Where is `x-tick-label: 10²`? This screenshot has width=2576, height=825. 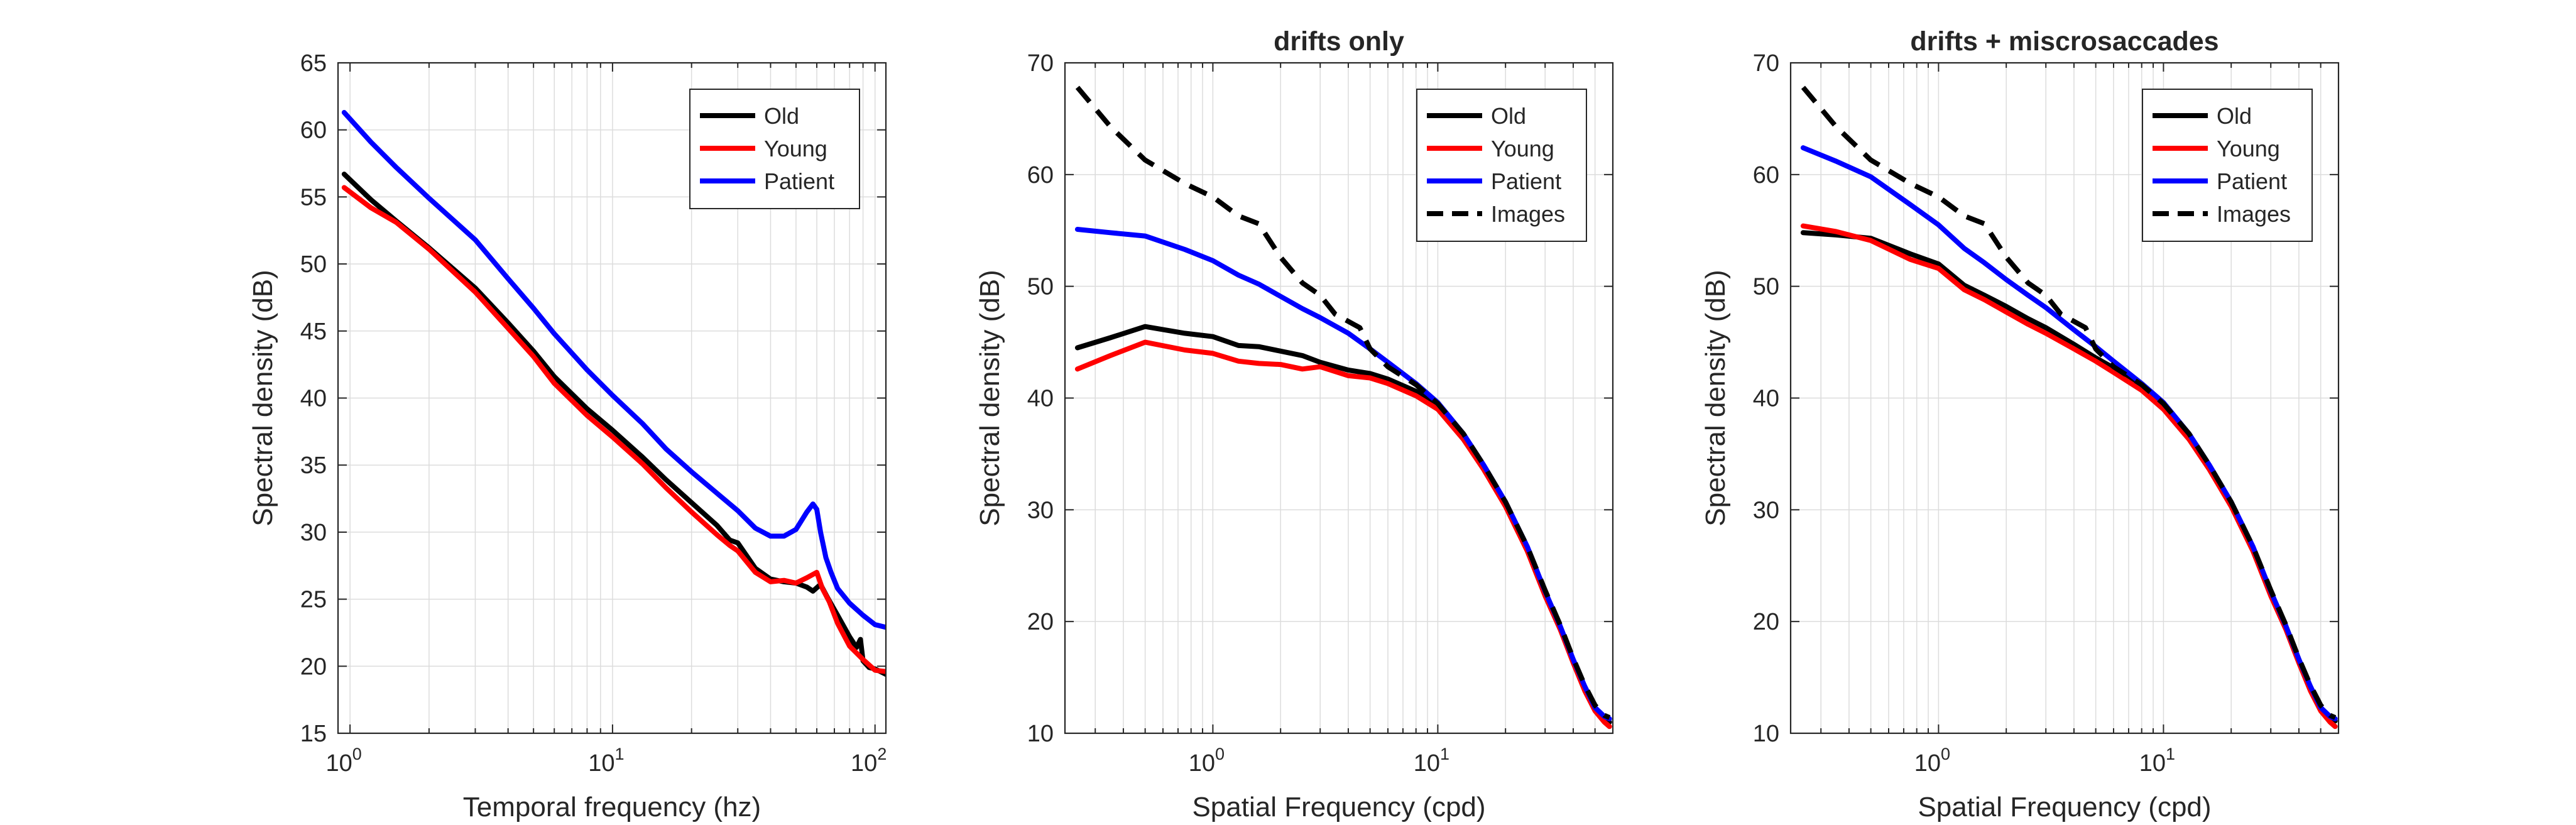
x-tick-label: 10² is located at coordinates (869, 761).